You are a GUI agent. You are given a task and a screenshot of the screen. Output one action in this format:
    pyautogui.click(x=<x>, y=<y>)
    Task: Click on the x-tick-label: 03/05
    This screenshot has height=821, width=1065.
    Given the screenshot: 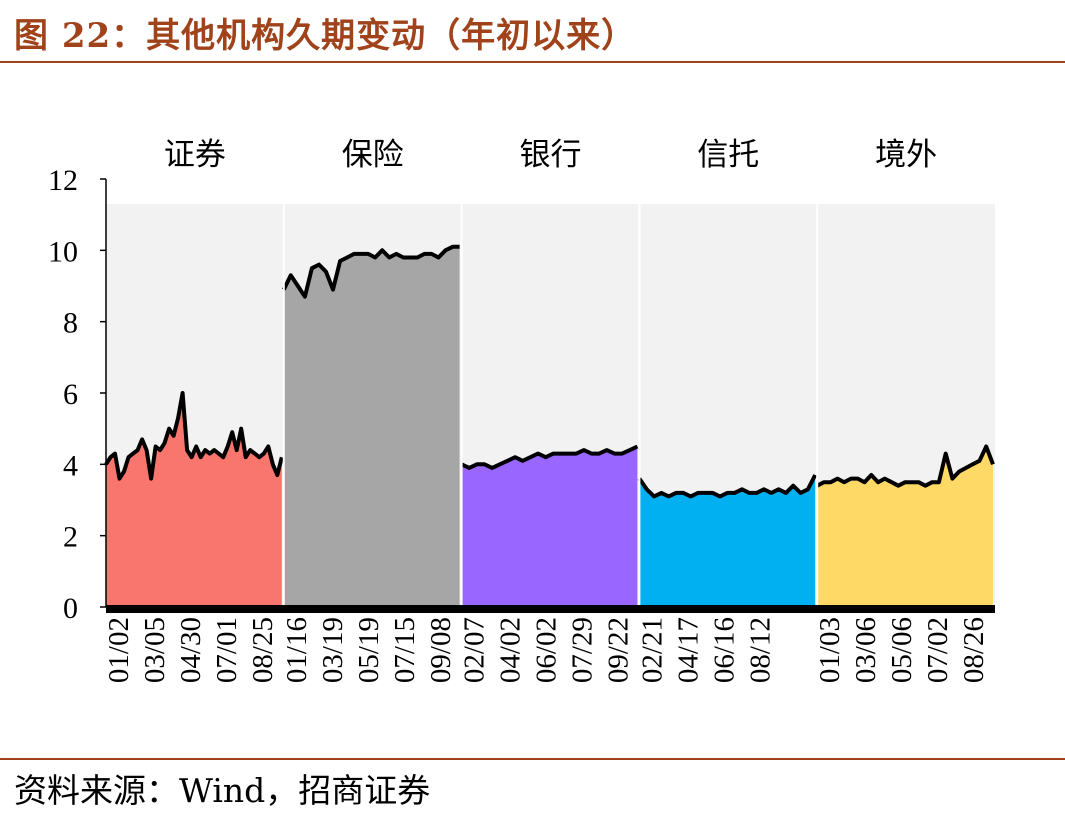 What is the action you would take?
    pyautogui.click(x=155, y=650)
    